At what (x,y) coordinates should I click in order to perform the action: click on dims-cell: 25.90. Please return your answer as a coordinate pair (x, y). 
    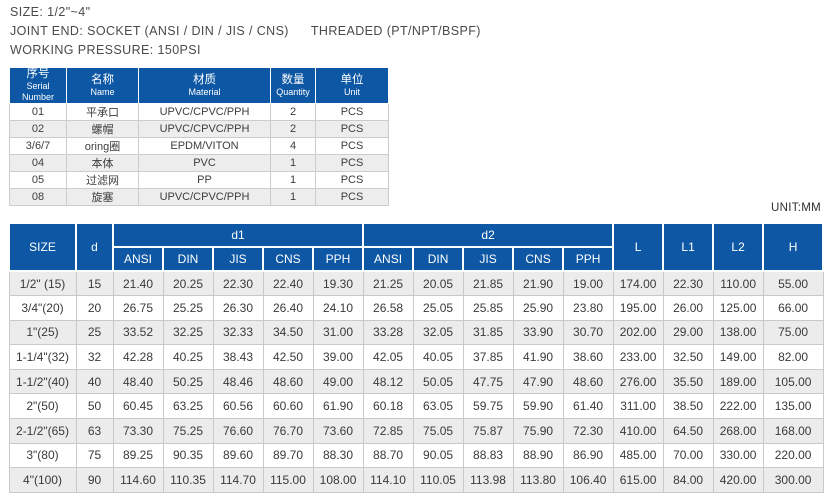
    Looking at the image, I should click on (538, 308).